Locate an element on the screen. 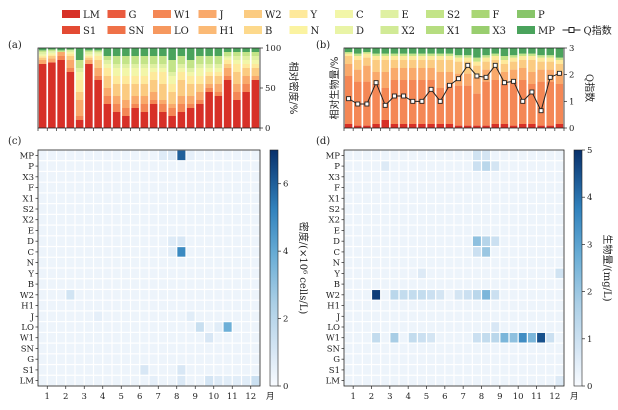  panel-label-a: (a) is located at coordinates (15, 45).